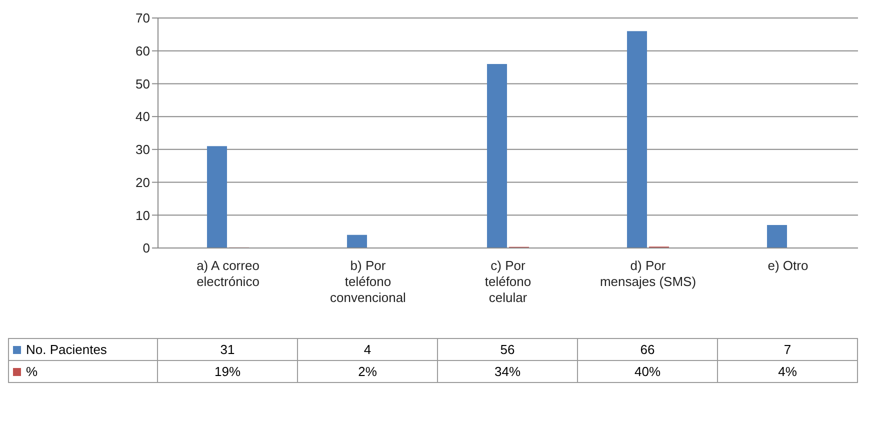 This screenshot has width=877, height=435. What do you see at coordinates (648, 371) in the screenshot?
I see `data-label: 40%` at bounding box center [648, 371].